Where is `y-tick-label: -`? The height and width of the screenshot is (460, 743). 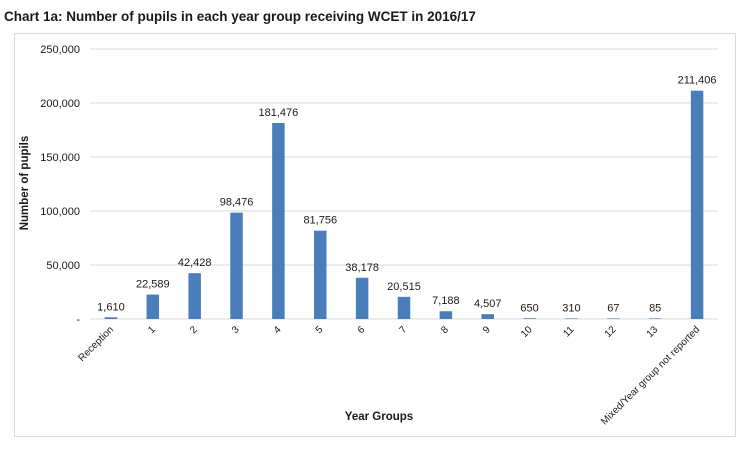
y-tick-label: - is located at coordinates (78, 320).